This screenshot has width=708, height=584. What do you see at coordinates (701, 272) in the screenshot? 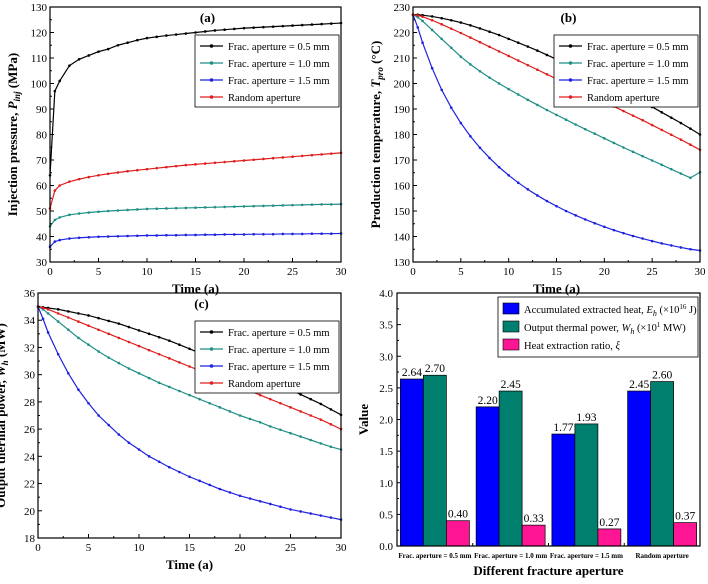
I see `x-tick-label: 30` at bounding box center [701, 272].